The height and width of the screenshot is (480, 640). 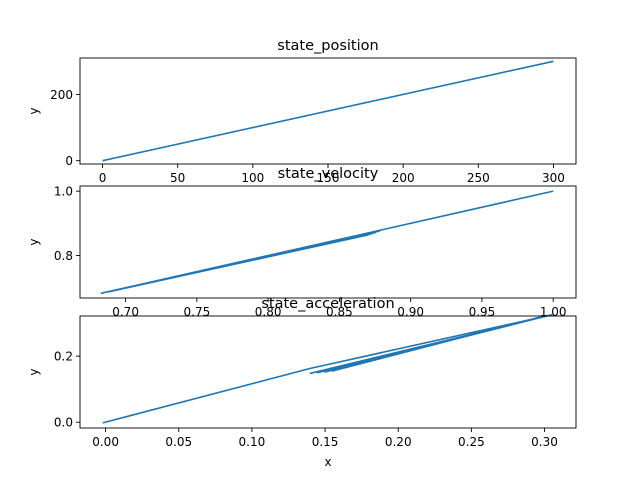 I want to click on x-tick-label: 0.15, so click(x=325, y=442).